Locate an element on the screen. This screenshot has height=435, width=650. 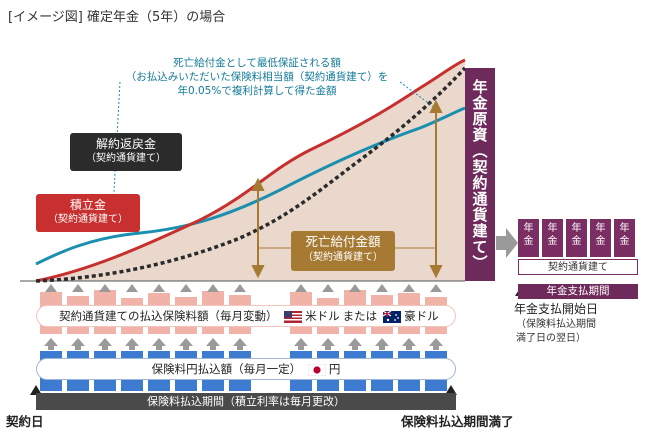
accum-label-line2: （契約通貨建て） is located at coordinates (88, 220).